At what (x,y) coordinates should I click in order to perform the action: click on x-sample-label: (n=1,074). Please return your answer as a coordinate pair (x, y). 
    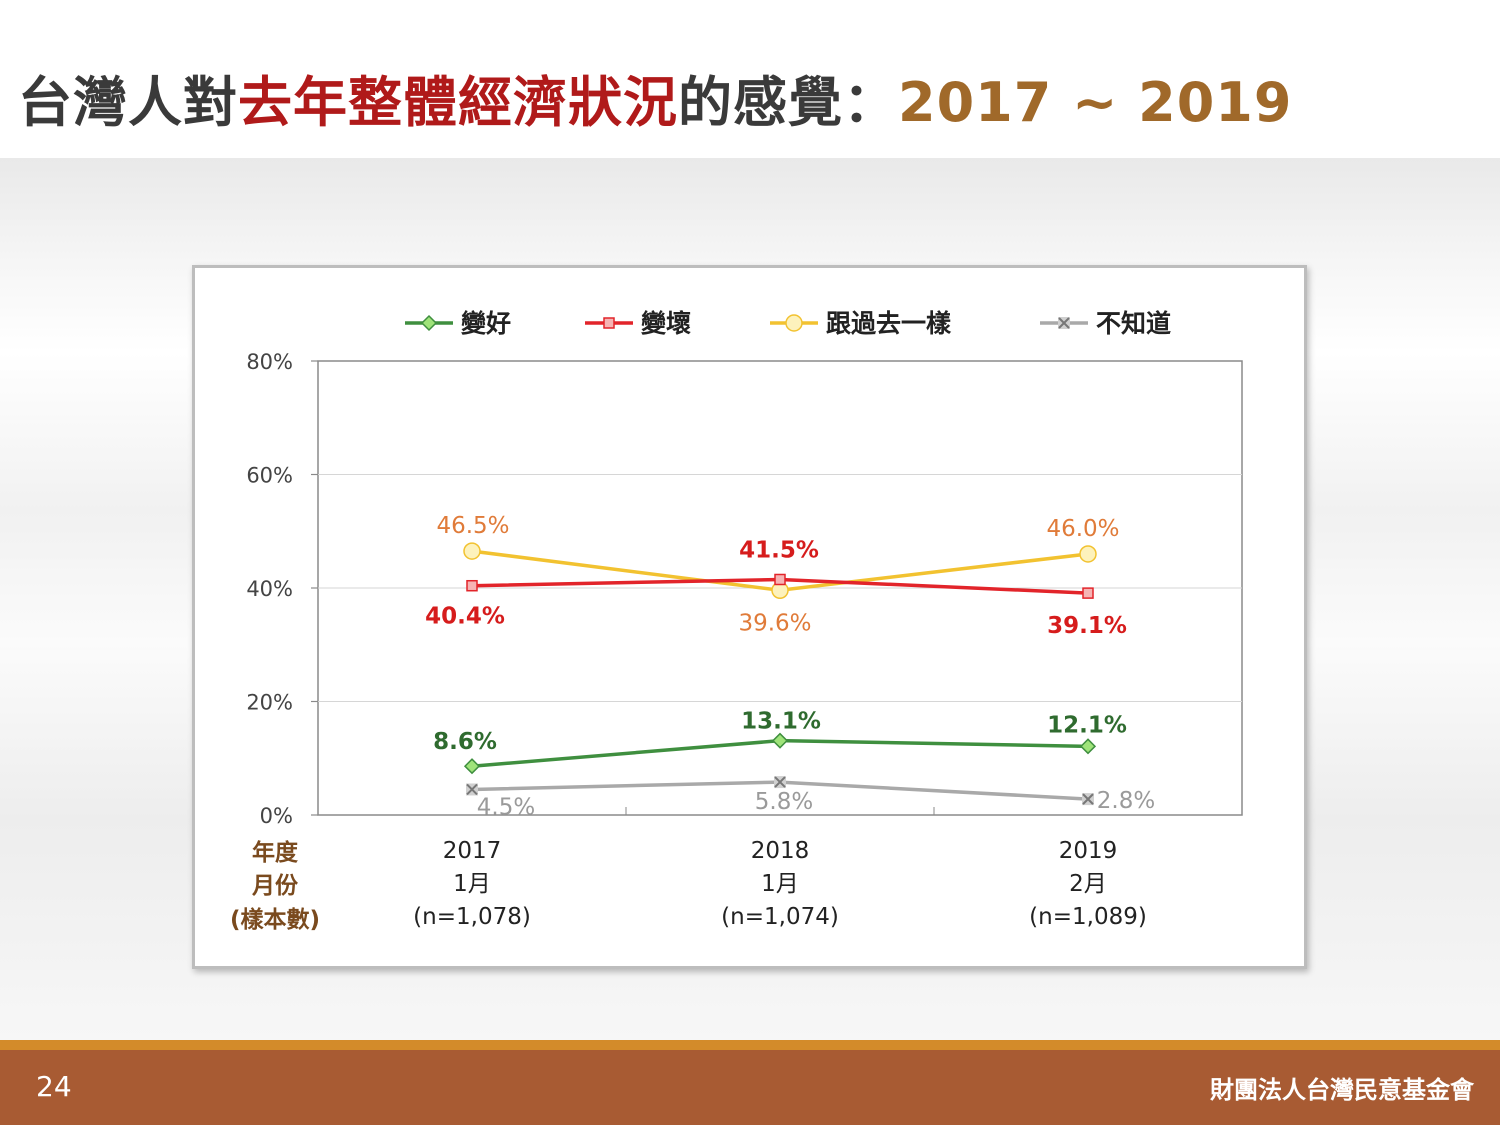
    Looking at the image, I should click on (780, 917).